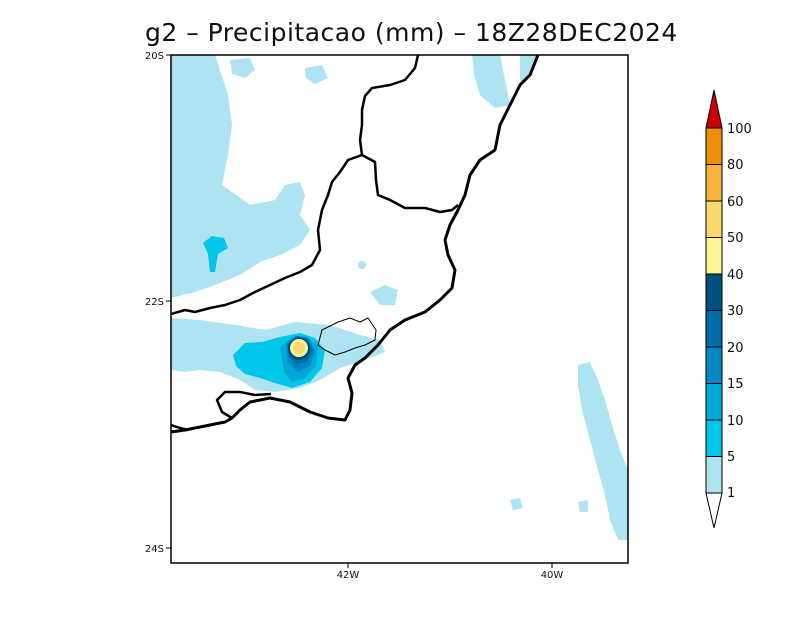 This screenshot has height=618, width=800. I want to click on colorbar-label-5: 5, so click(731, 457).